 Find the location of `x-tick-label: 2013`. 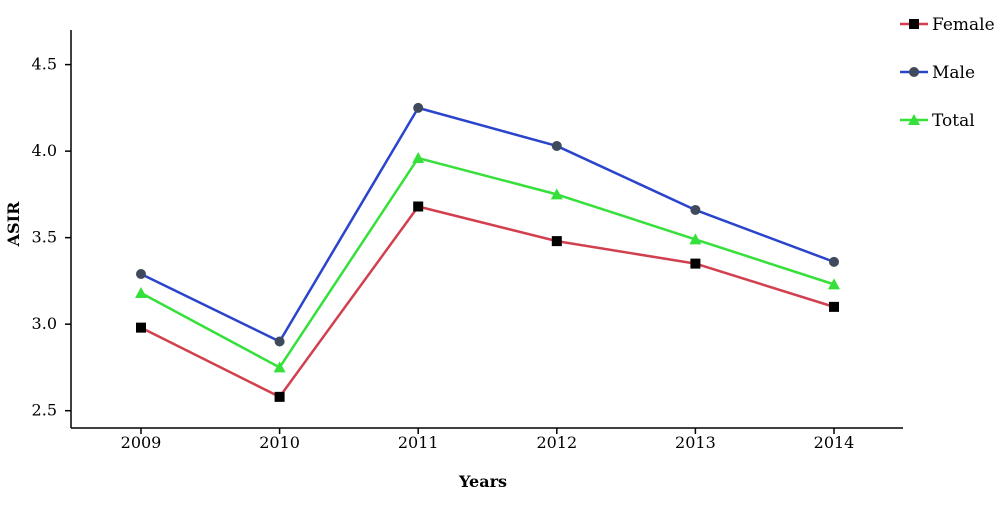

x-tick-label: 2013 is located at coordinates (695, 442).